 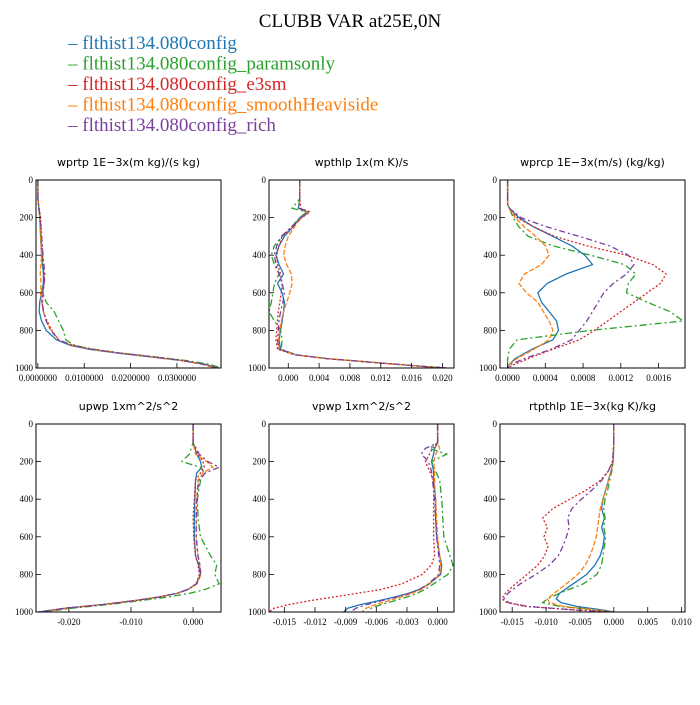 I want to click on x-tick-label: 0.0004, so click(x=545, y=378).